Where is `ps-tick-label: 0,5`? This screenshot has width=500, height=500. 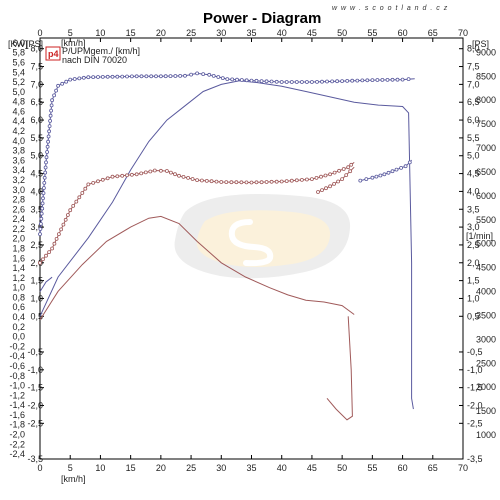 ps-tick-label: 0,5 is located at coordinates (36, 316).